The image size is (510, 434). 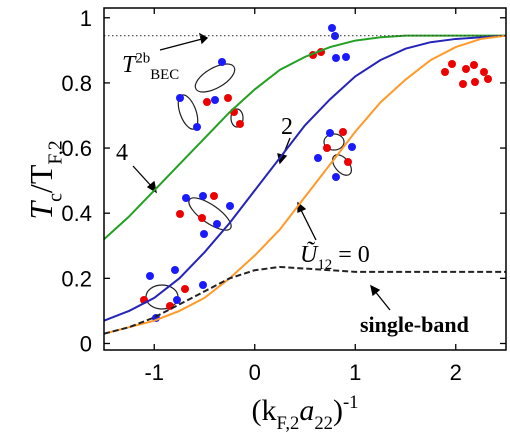 I want to click on annotation: single-band, so click(x=414, y=324).